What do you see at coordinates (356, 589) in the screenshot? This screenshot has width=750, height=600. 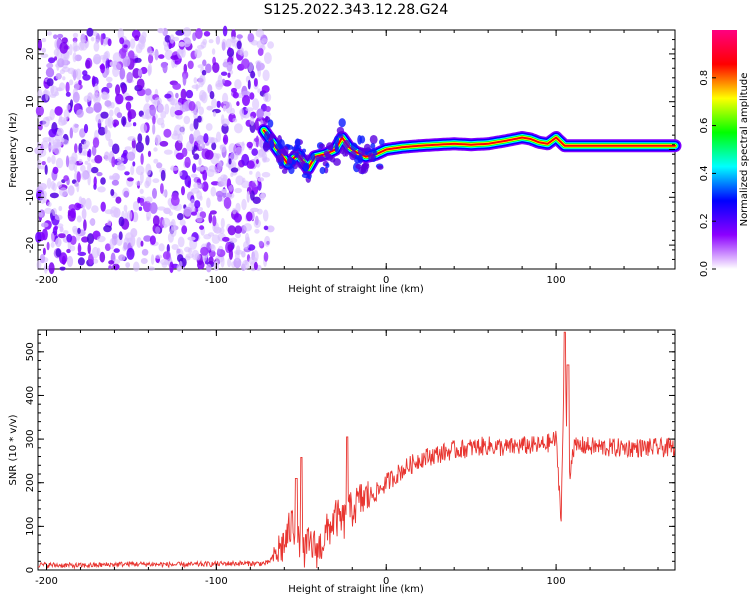 I see `snr-x-axis-label: Height of straight line (km)` at bounding box center [356, 589].